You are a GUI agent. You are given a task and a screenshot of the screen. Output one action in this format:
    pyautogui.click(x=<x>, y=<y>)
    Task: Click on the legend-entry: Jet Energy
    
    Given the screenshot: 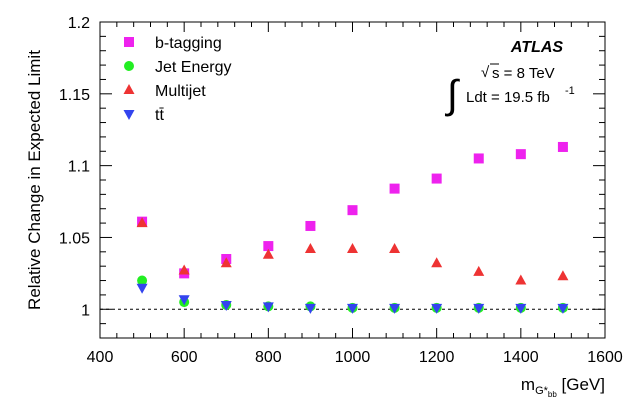 What is the action you would take?
    pyautogui.click(x=177, y=67)
    